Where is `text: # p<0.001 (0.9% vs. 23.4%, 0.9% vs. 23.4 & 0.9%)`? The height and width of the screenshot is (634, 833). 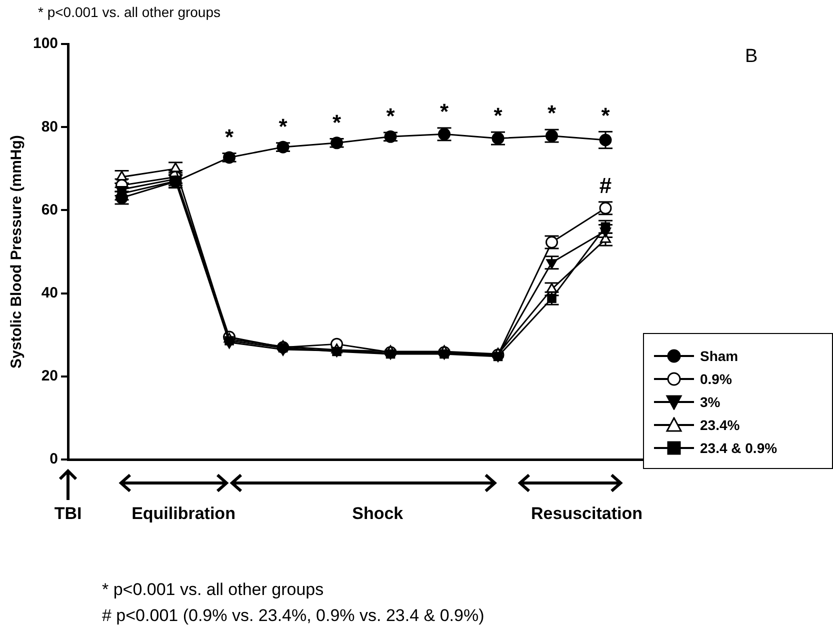 text: # p<0.001 (0.9% vs. 23.4%, 0.9% vs. 23.4 & 0.9%) is located at coordinates (293, 615).